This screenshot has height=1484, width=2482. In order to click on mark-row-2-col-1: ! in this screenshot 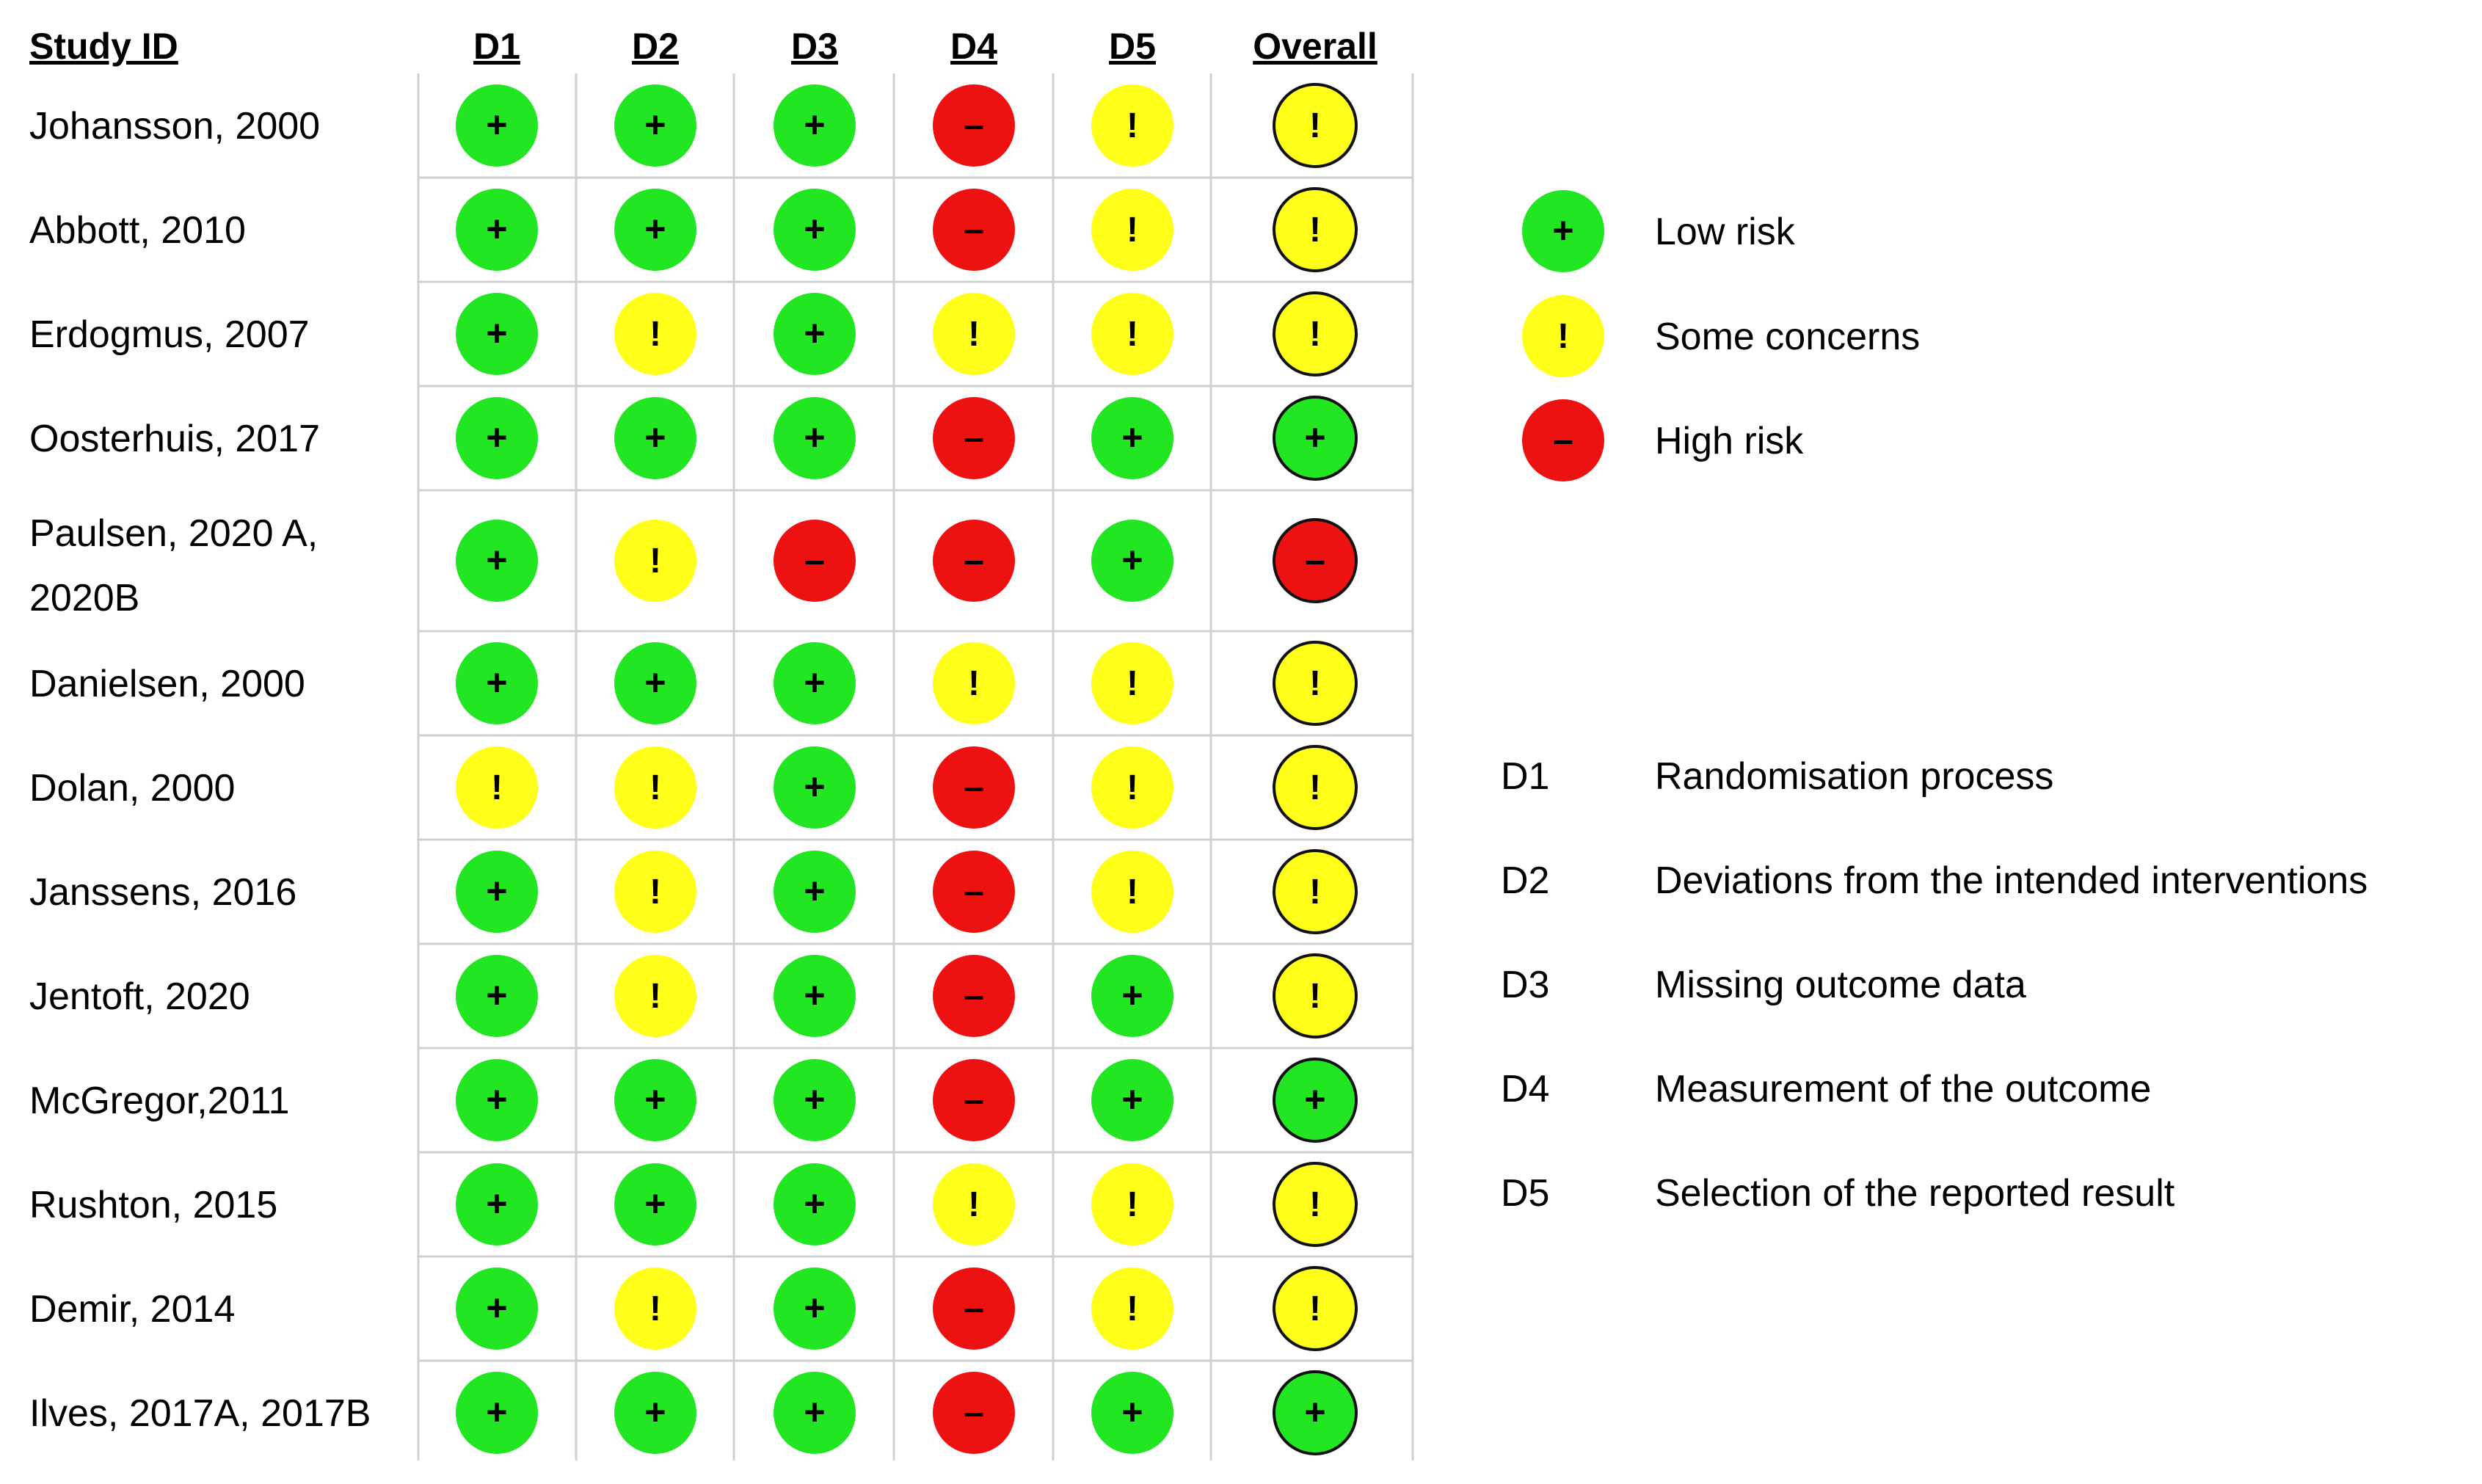, I will do `click(655, 334)`.